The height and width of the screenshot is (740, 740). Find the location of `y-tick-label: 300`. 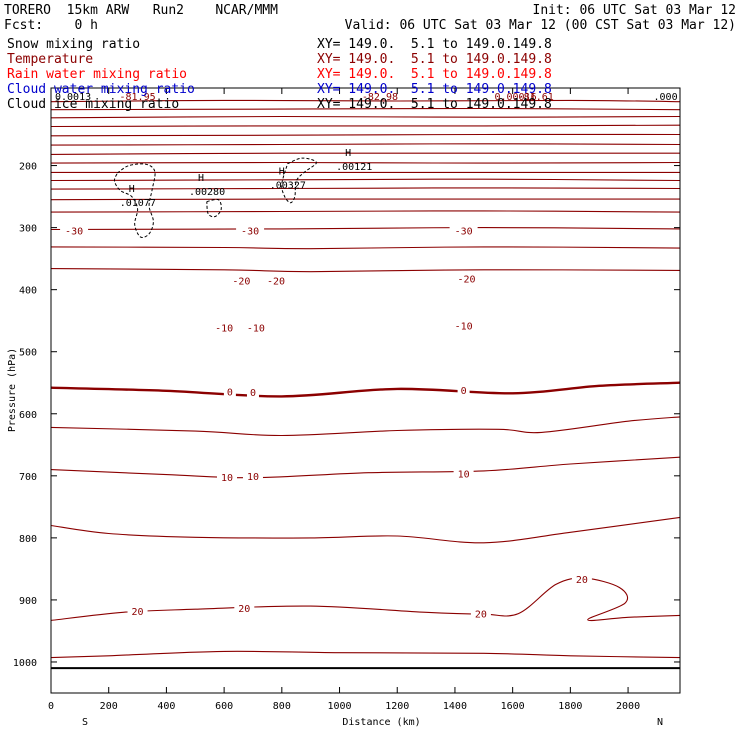

y-tick-label: 300 is located at coordinates (28, 229).